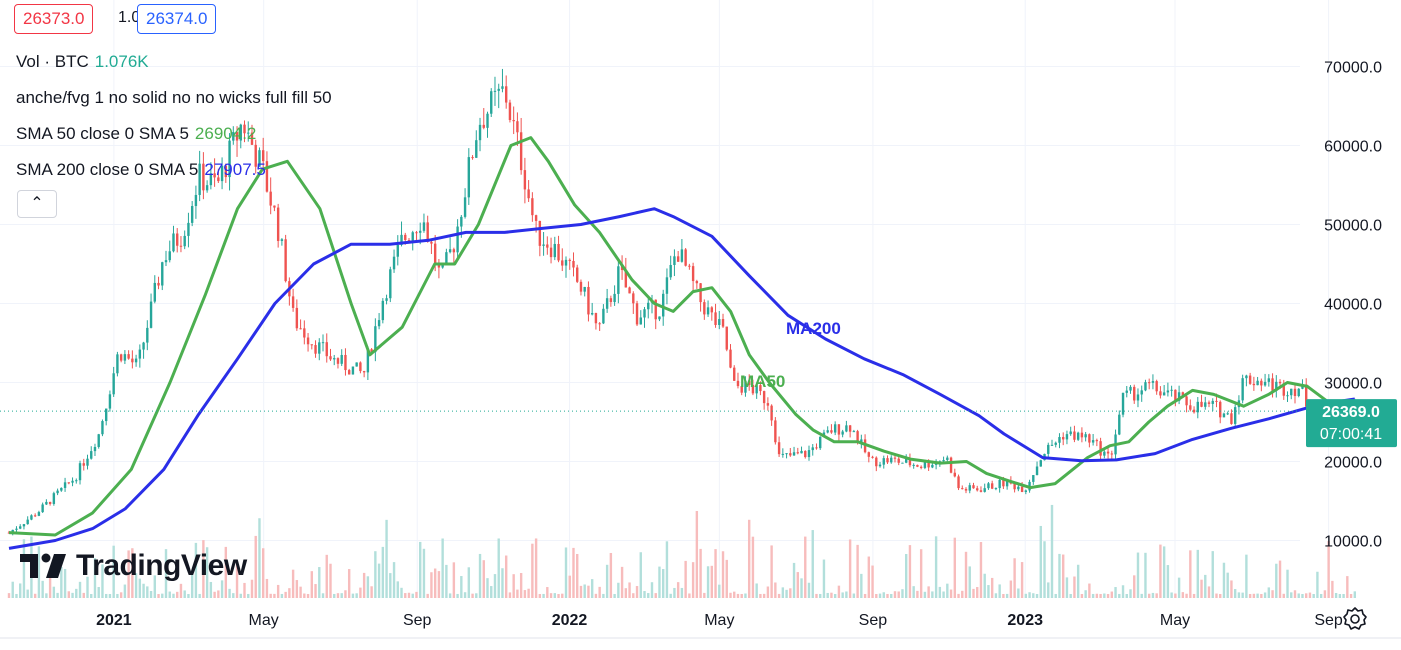  Describe the element at coordinates (264, 620) in the screenshot. I see `x-tick-label: May` at that location.